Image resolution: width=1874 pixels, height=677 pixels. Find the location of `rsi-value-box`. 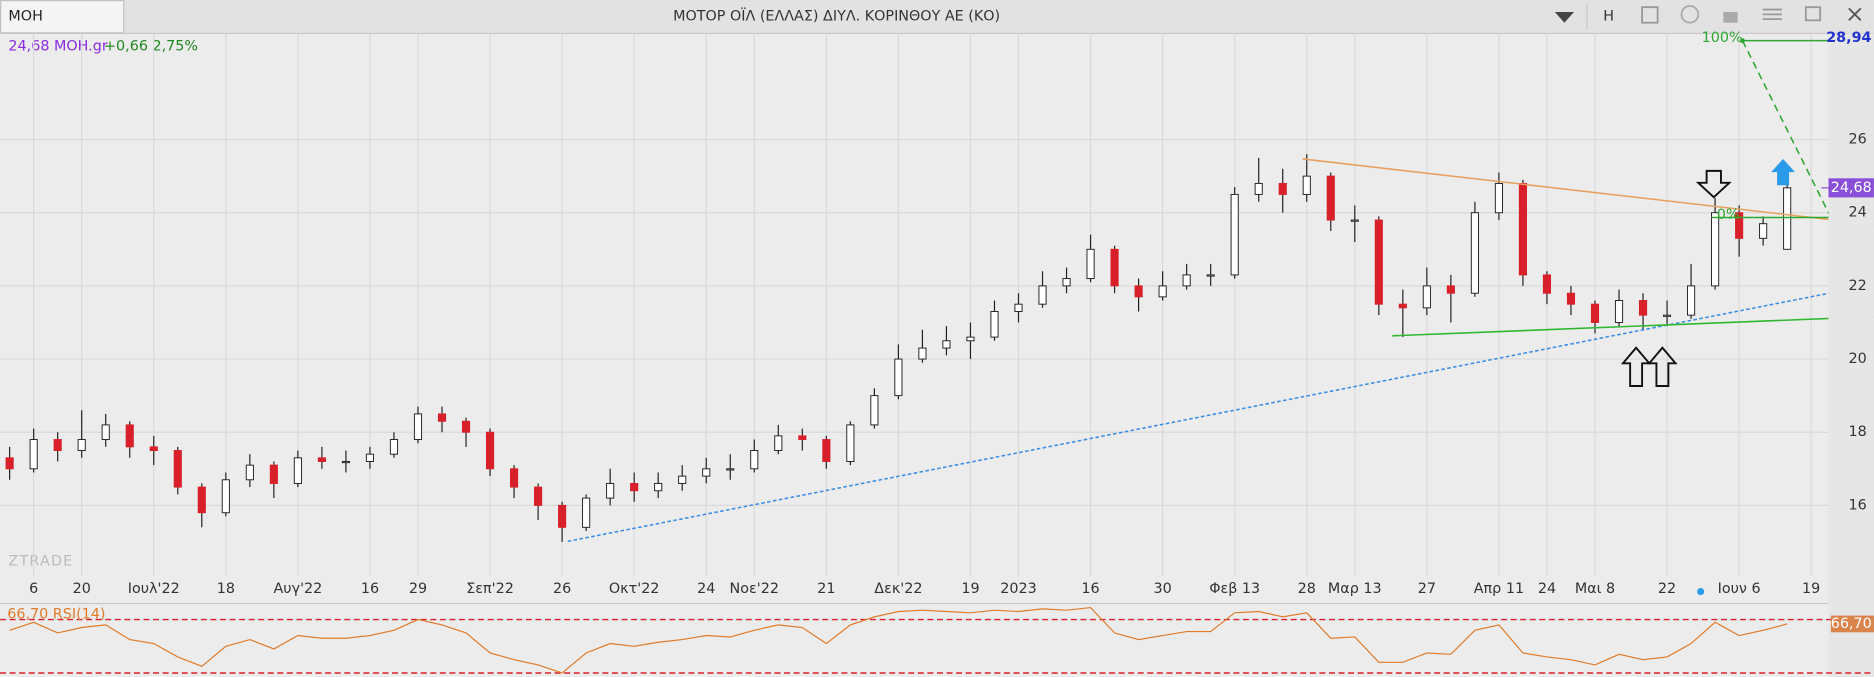

rsi-value-box is located at coordinates (1852, 624).